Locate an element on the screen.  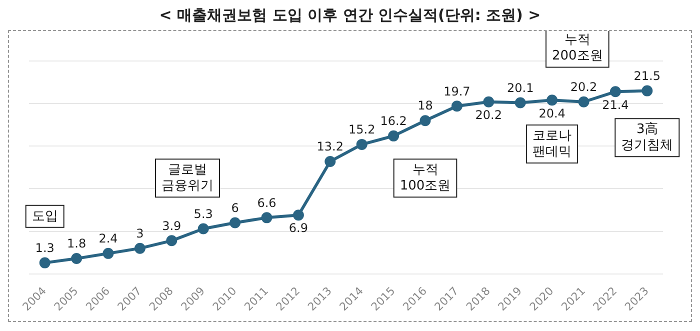
data-label: 16.2 is located at coordinates (393, 121).